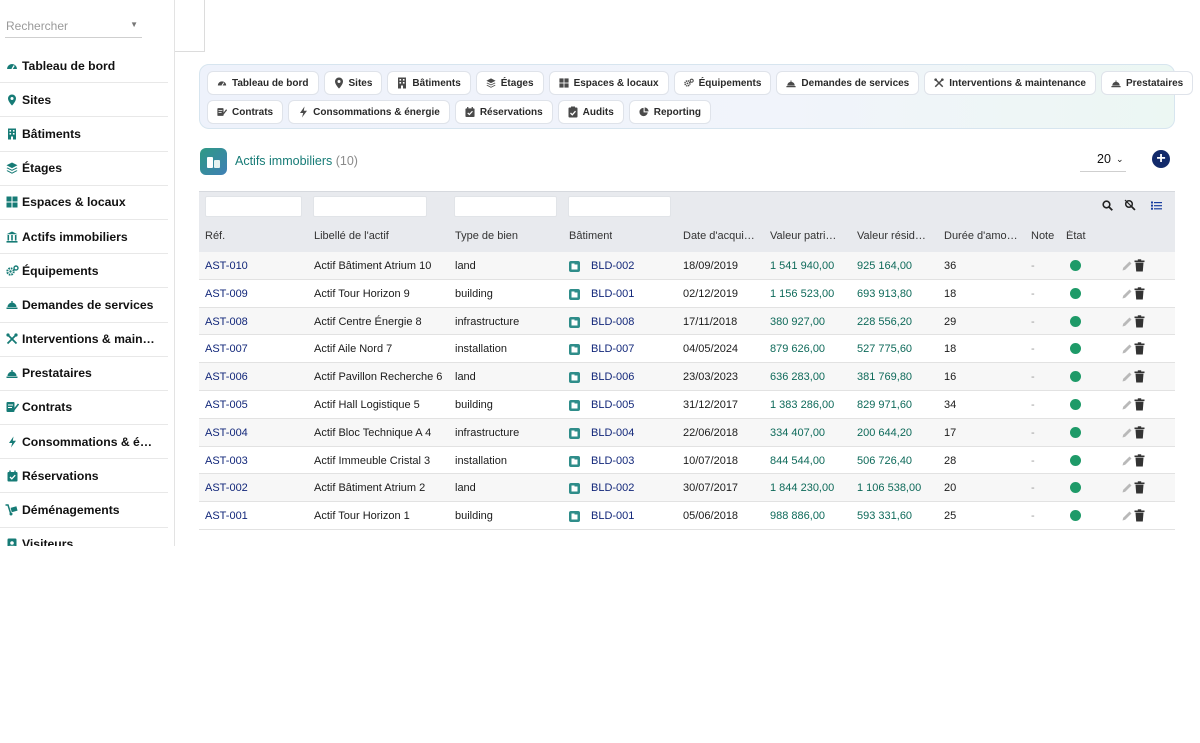  I want to click on column-header: Bâtiment, so click(591, 236).